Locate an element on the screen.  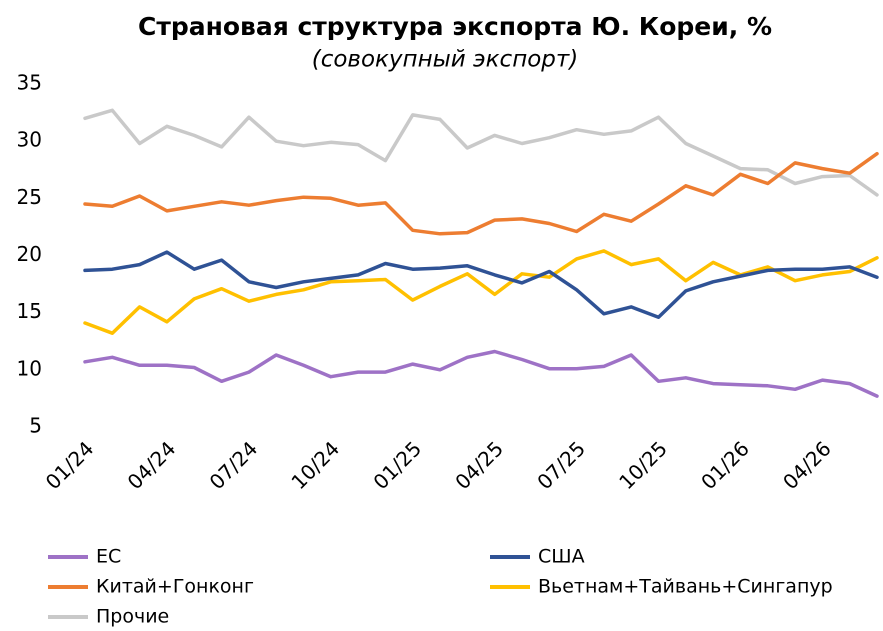
chart-subtitle: (совокупный экспорт) is located at coordinates (445, 60).